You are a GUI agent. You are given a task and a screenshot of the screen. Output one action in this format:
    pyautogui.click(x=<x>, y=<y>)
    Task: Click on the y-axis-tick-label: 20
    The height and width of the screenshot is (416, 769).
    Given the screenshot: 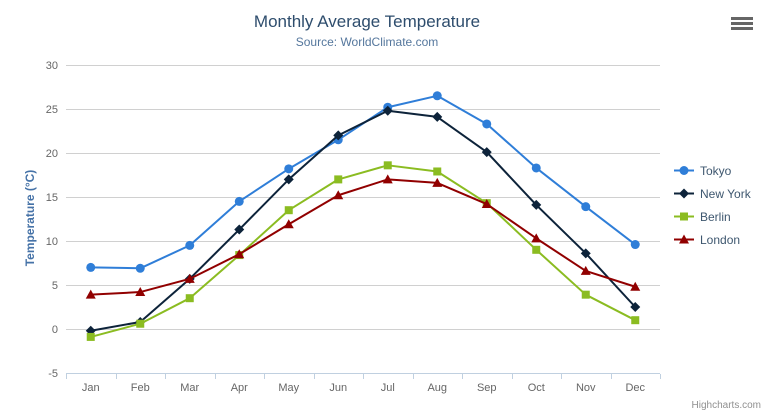 What is the action you would take?
    pyautogui.click(x=52, y=154)
    